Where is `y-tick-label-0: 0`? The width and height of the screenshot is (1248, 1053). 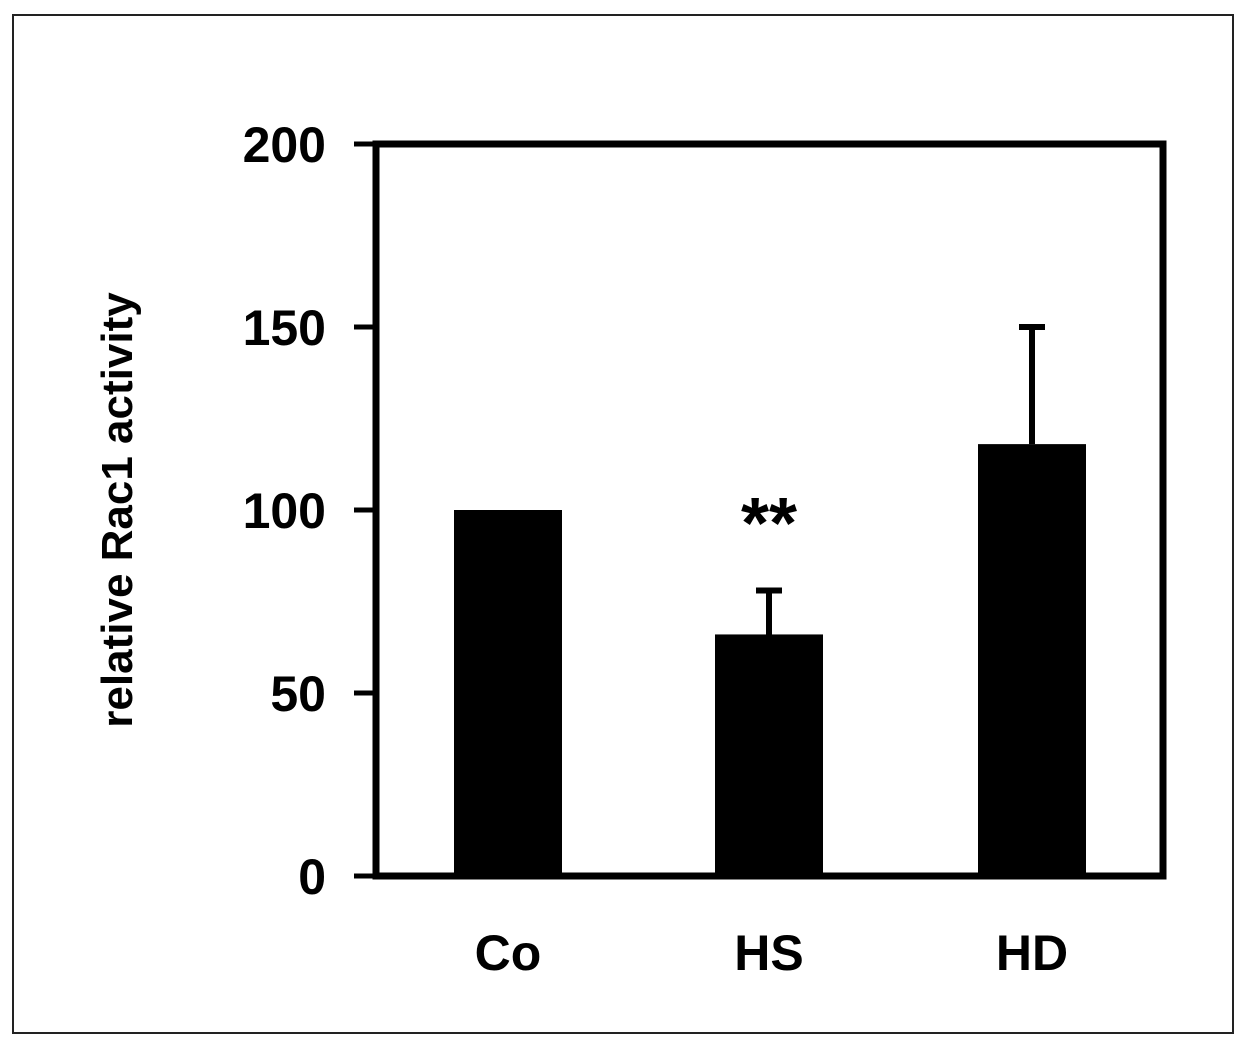
y-tick-label-0: 0 is located at coordinates (312, 877).